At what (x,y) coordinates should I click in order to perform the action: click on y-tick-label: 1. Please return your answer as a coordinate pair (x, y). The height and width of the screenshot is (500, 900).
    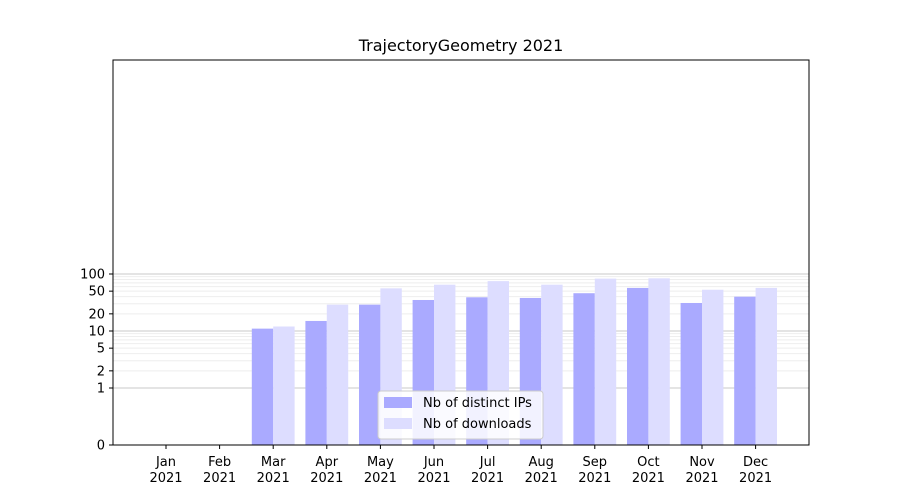
    Looking at the image, I should click on (101, 389).